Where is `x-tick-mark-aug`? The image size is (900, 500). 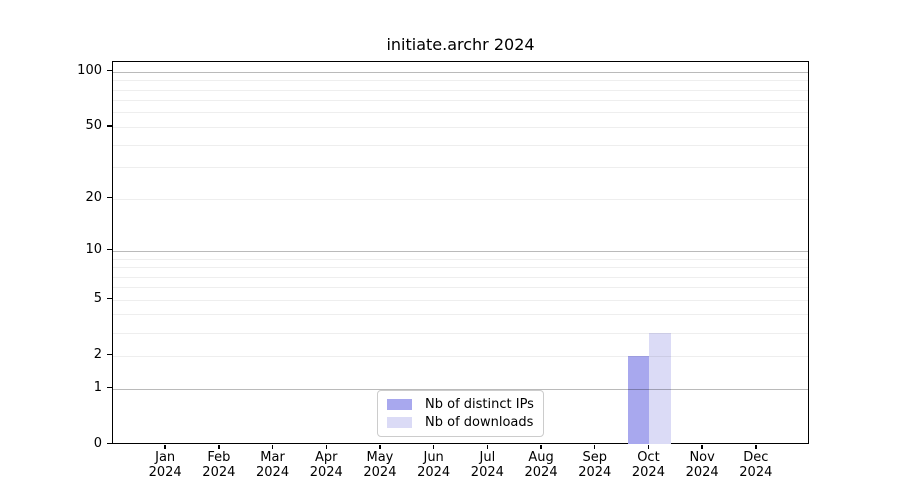 x-tick-mark-aug is located at coordinates (541, 446).